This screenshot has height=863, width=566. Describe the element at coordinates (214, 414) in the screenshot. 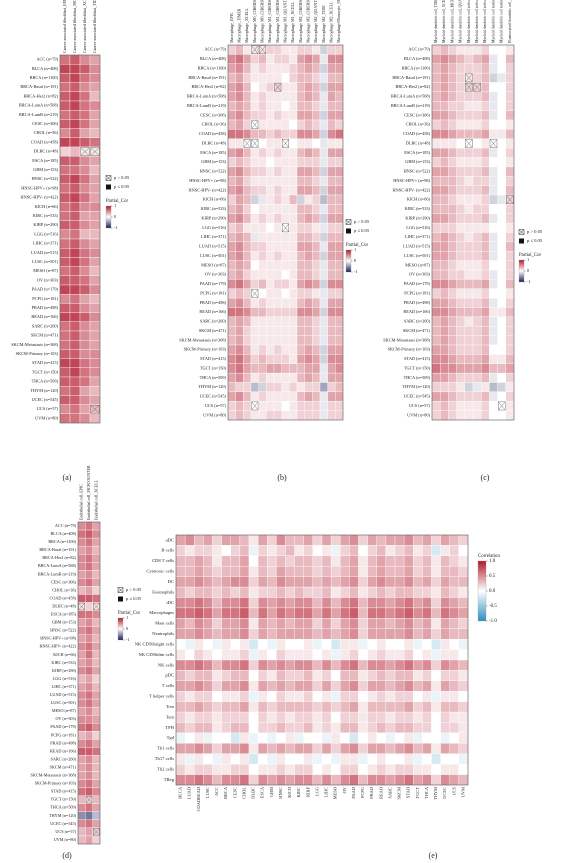

I see `row-label: UVM (n=80)` at that location.